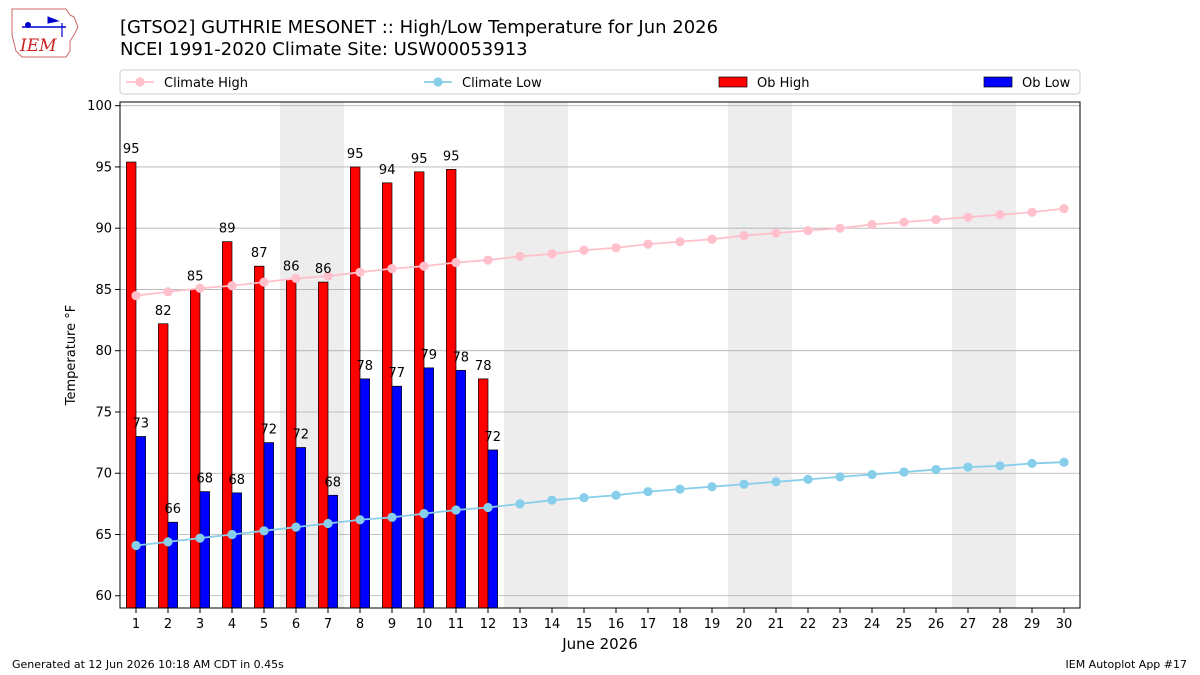 The height and width of the screenshot is (675, 1200). I want to click on ob-low-label-day-9: 77, so click(397, 373).